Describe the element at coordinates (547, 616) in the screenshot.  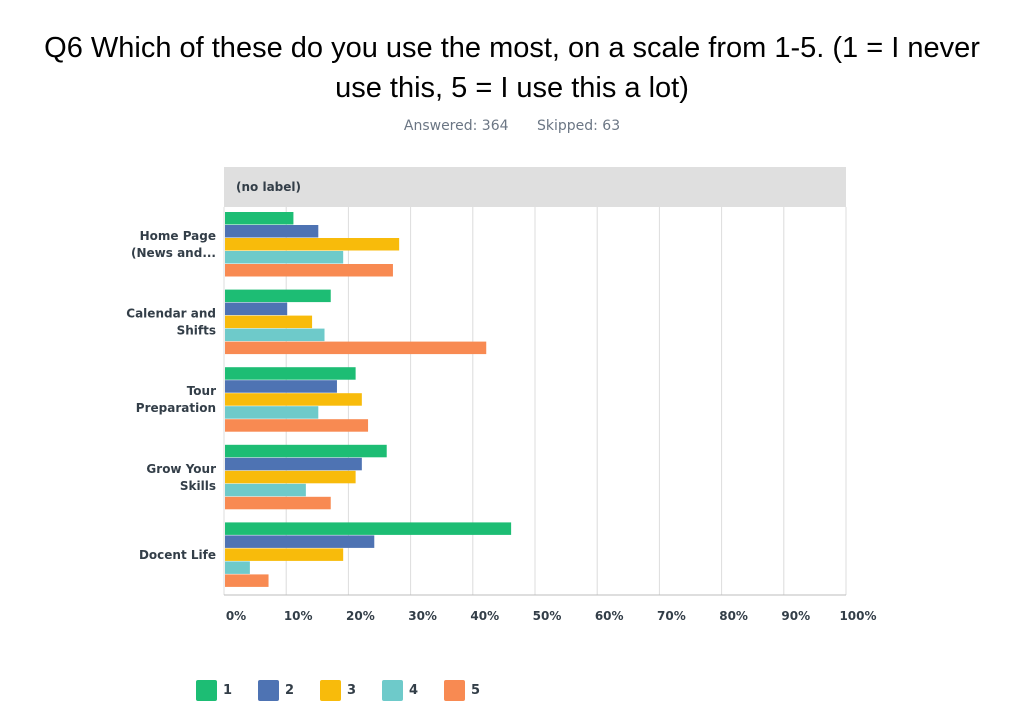
I see `x-tick-label: 50%` at that location.